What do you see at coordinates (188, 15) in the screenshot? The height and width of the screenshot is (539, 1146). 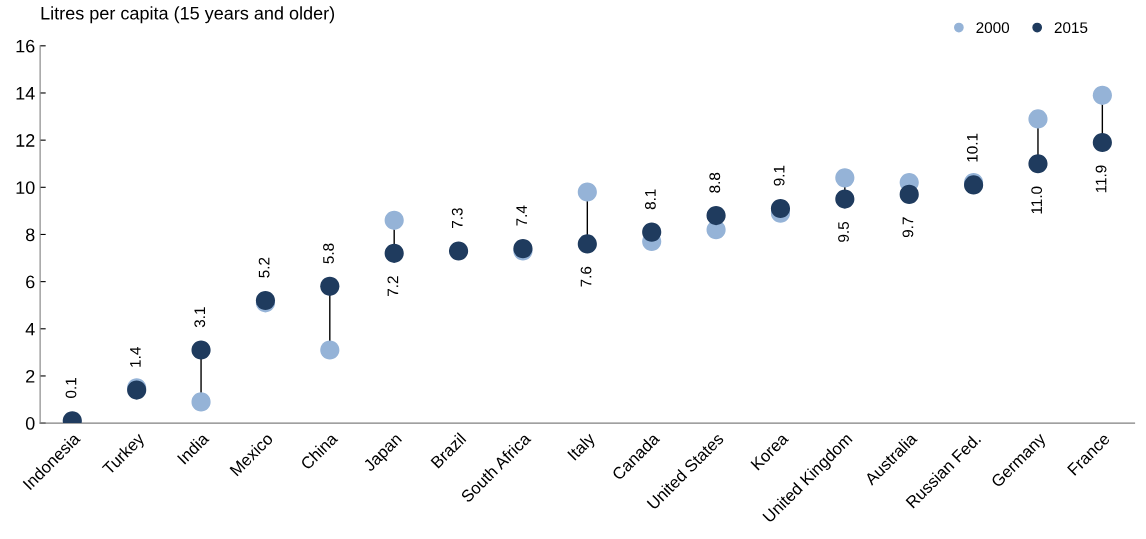 I see `y-axis-title: Litres per capita (15 years and older)` at bounding box center [188, 15].